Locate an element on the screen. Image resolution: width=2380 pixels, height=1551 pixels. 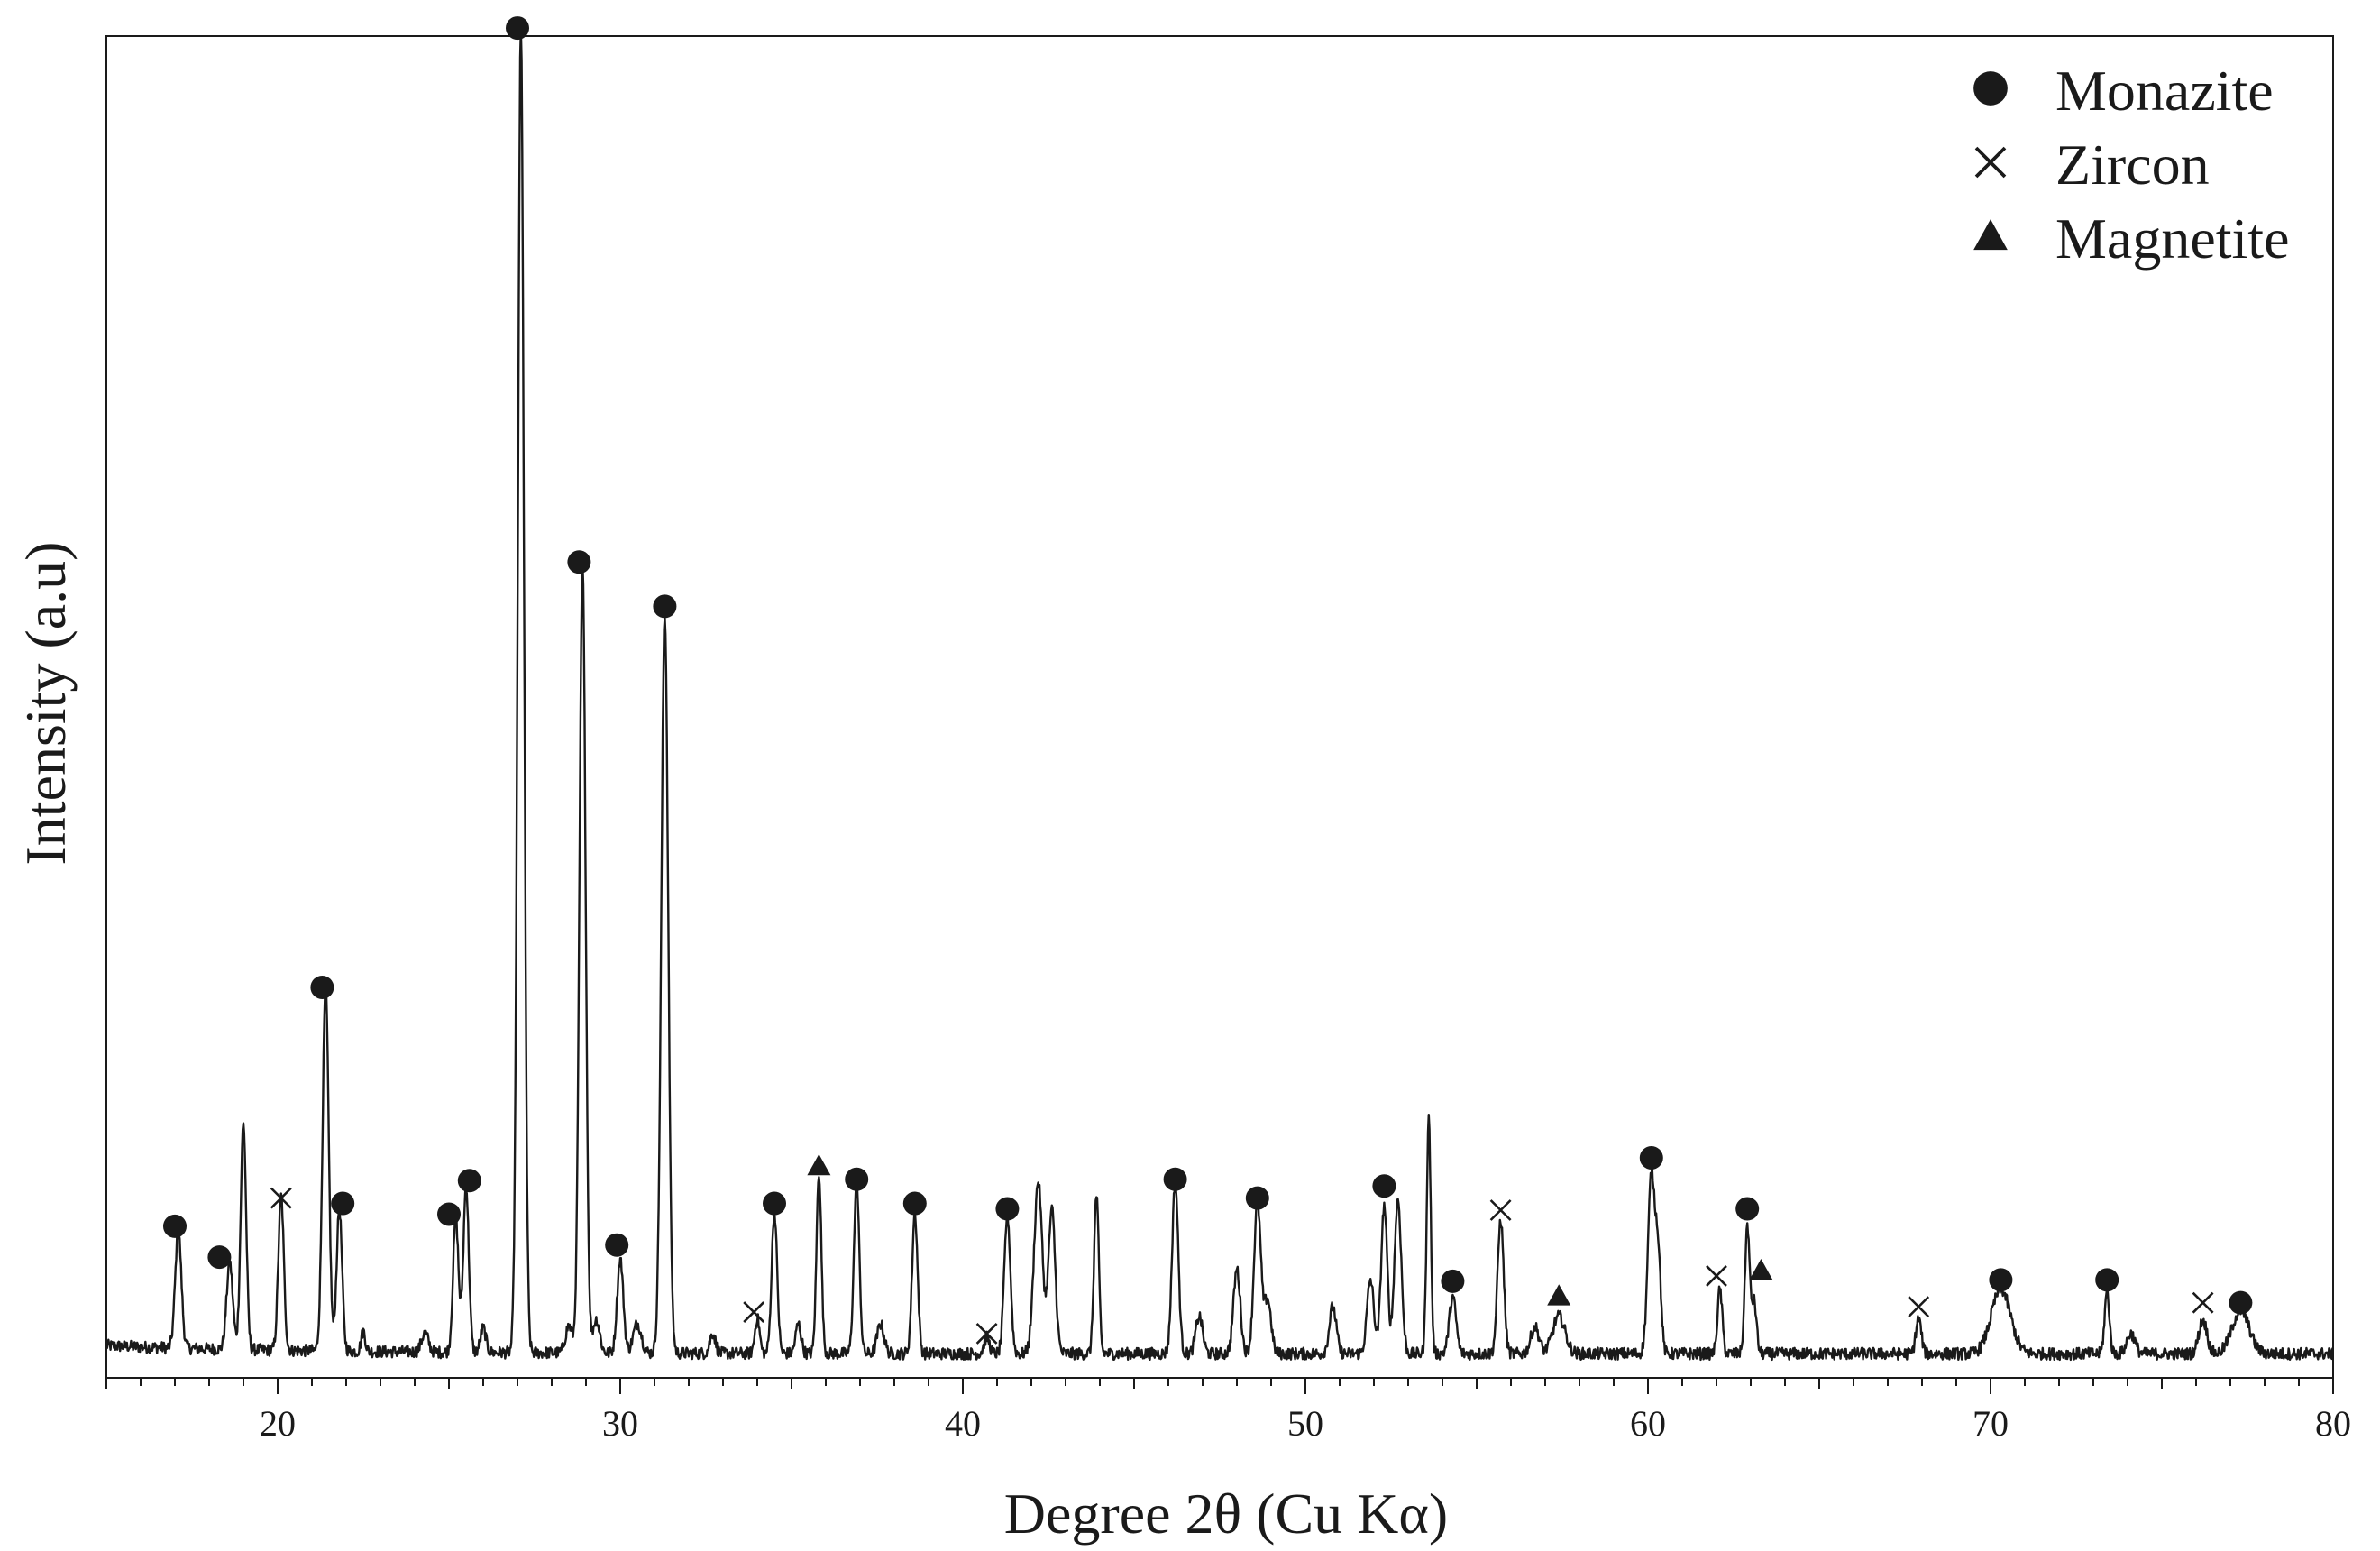
legend-label-monazite: Monazite is located at coordinates (2164, 91).